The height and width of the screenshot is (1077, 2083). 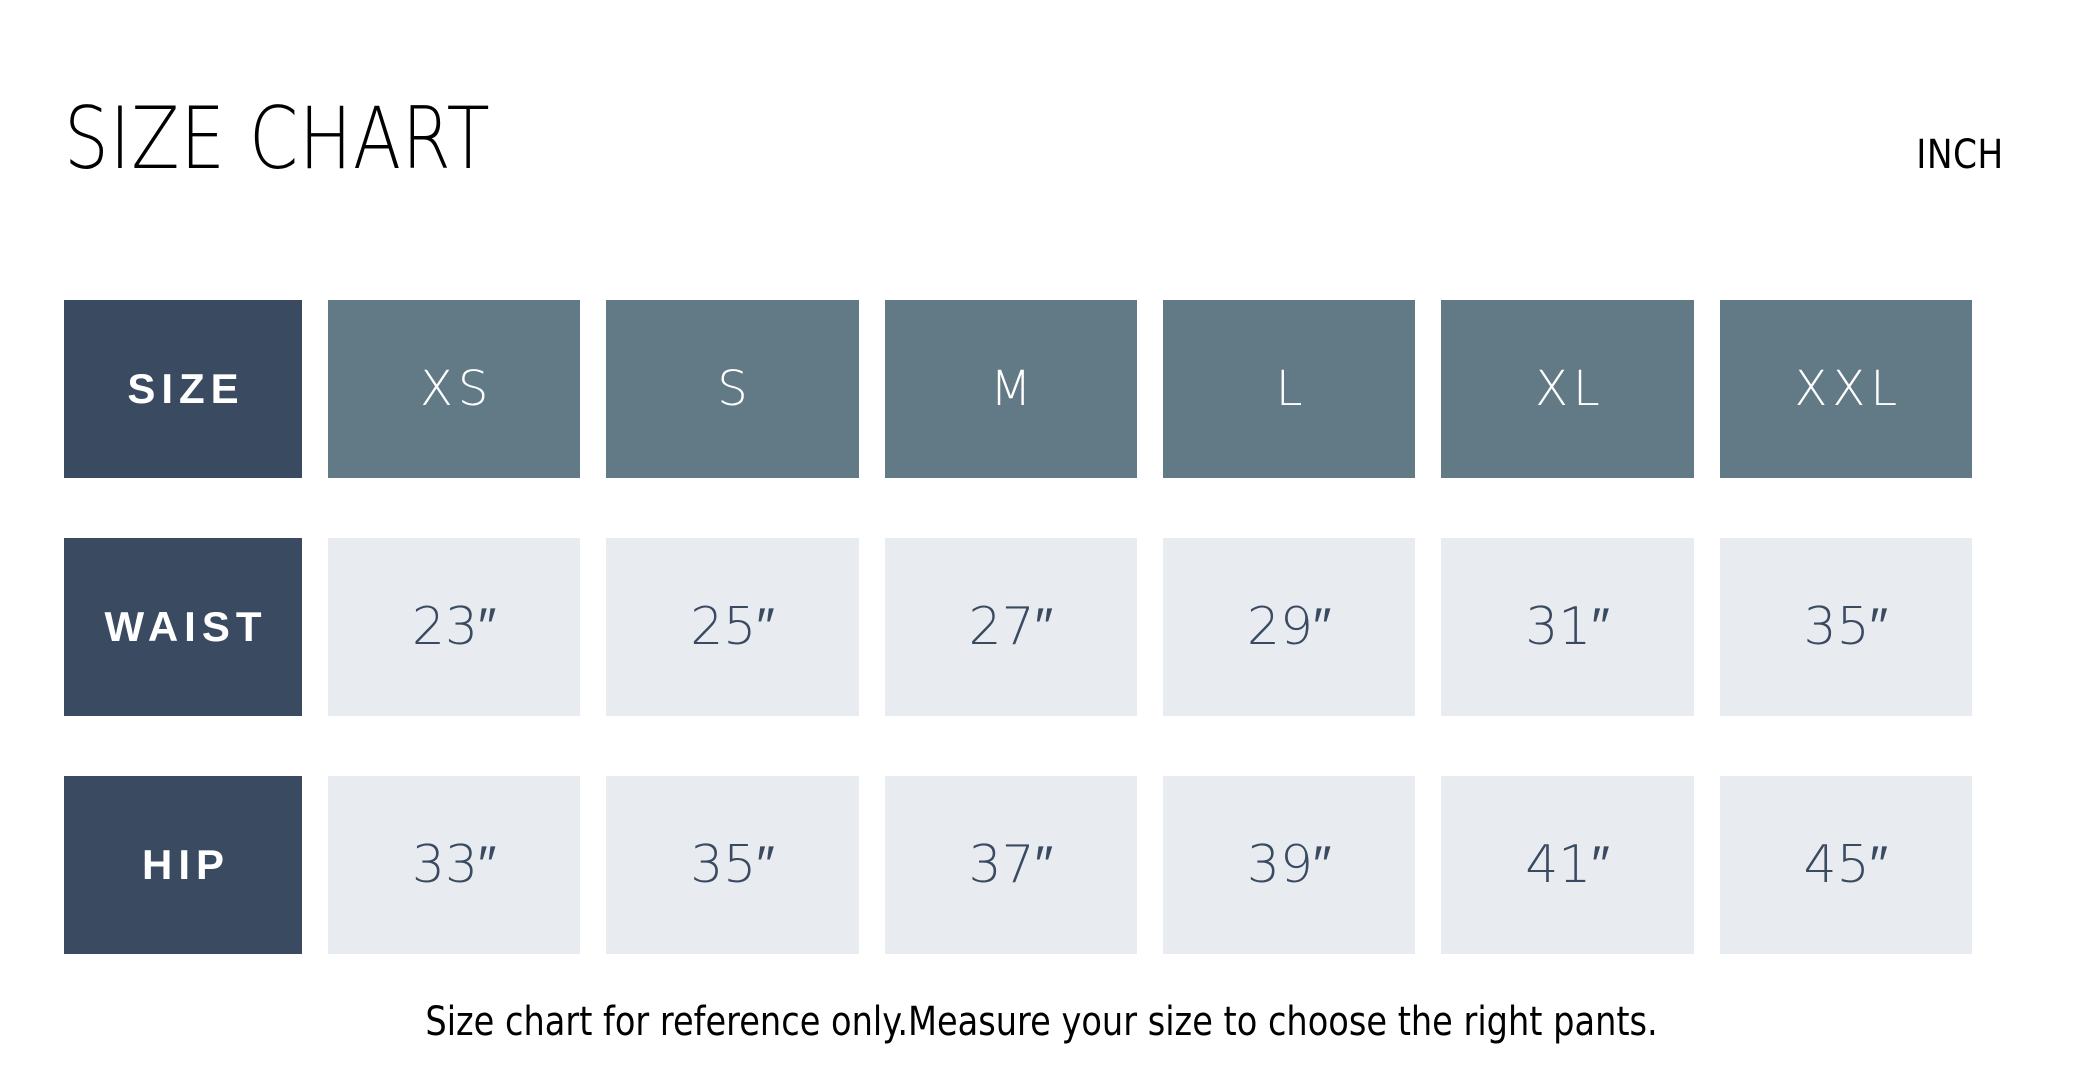 I want to click on column-header-xxl: XXL, so click(x=1845, y=389).